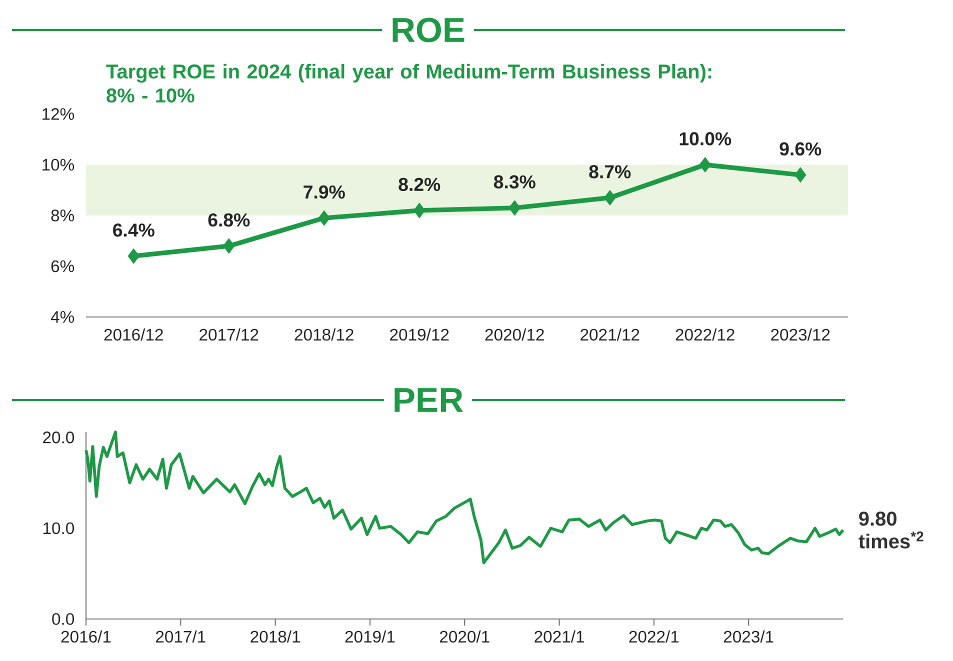 The height and width of the screenshot is (661, 953). What do you see at coordinates (749, 636) in the screenshot?
I see `x-tick-label: 2023/1` at bounding box center [749, 636].